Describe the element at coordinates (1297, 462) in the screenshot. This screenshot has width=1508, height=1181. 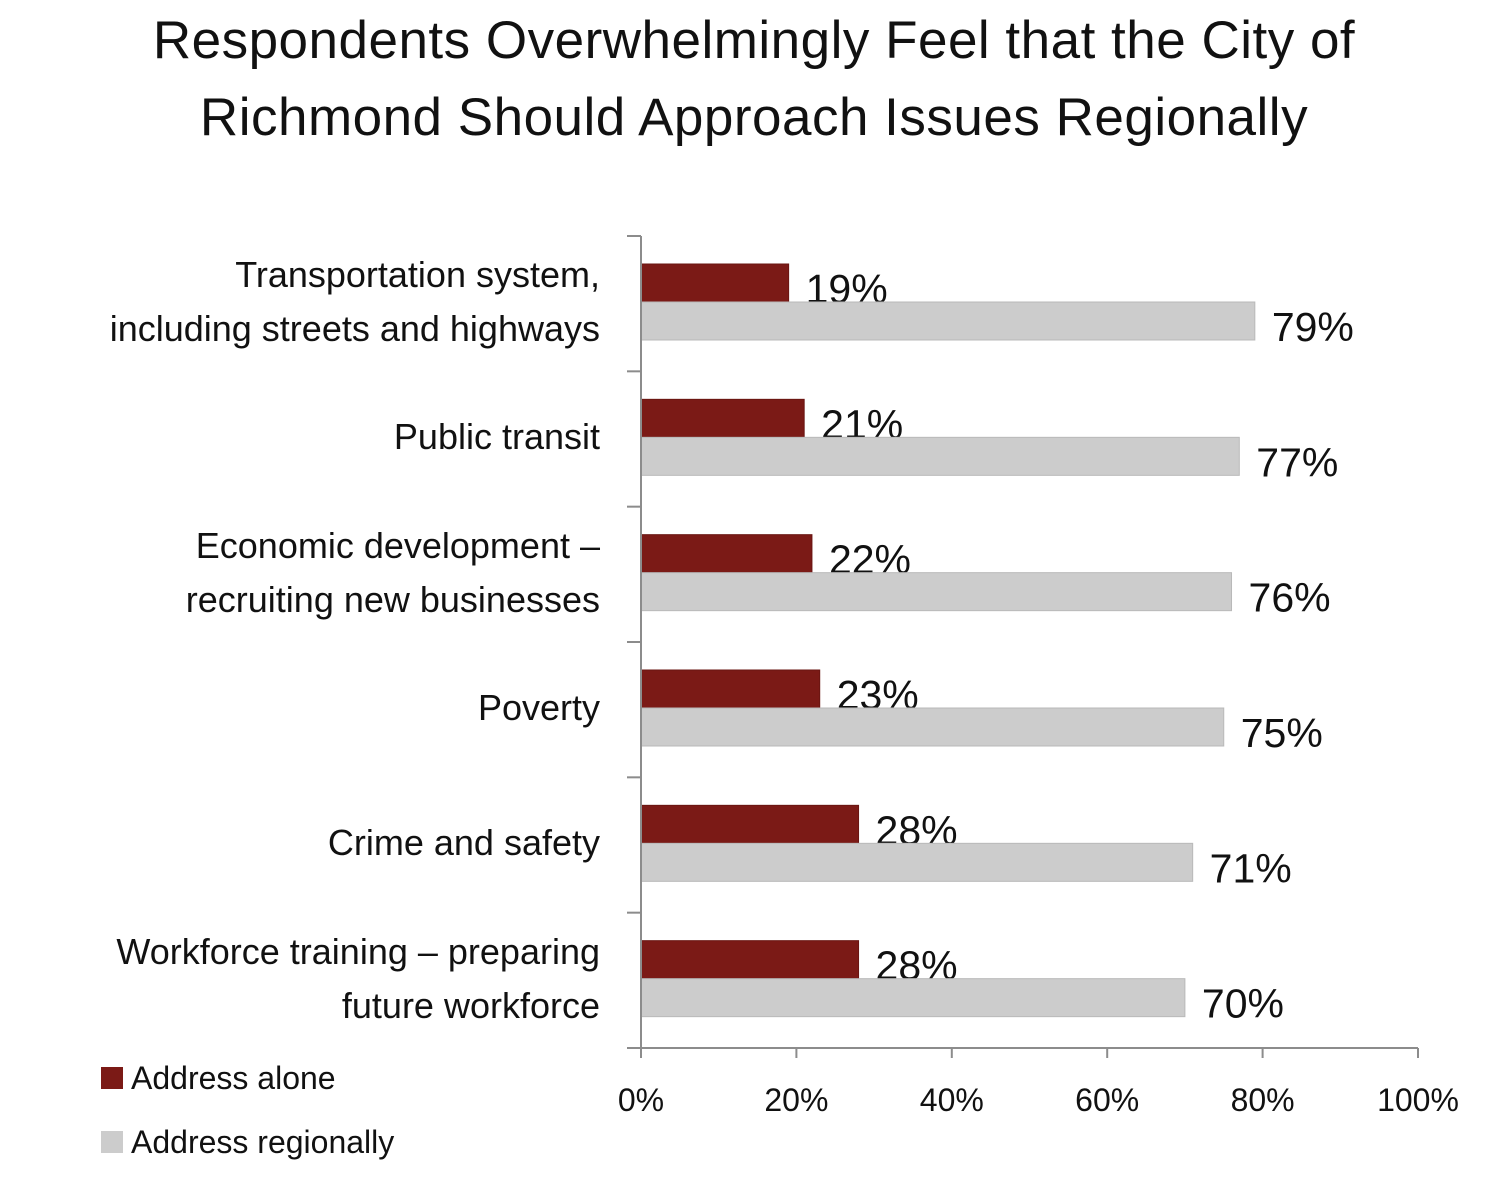
I see `data-label-address-regionally: 77%` at that location.